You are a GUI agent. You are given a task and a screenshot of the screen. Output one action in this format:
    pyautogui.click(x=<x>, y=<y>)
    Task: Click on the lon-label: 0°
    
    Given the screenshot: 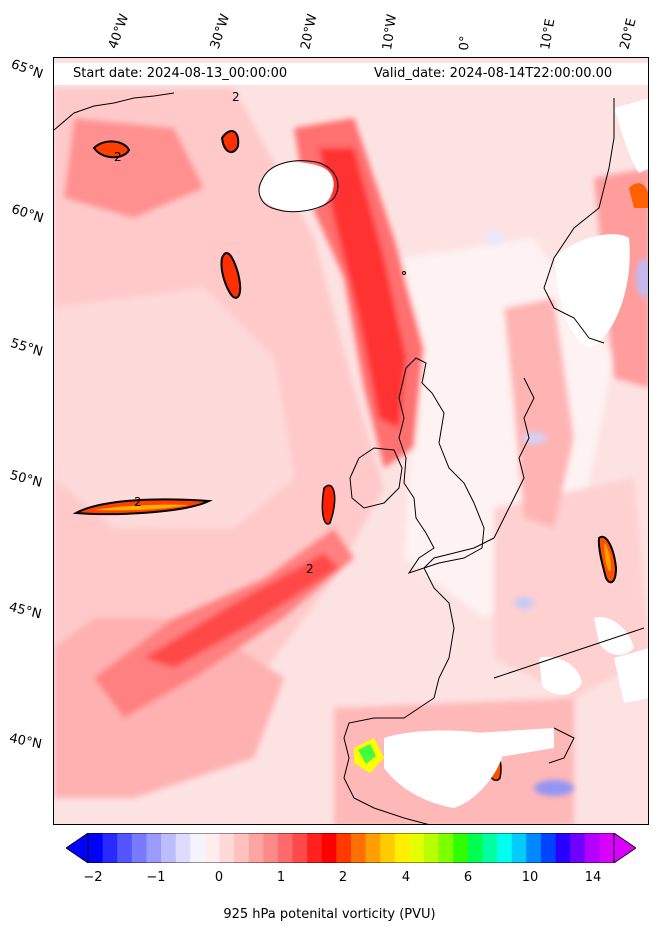 What is the action you would take?
    pyautogui.click(x=465, y=43)
    